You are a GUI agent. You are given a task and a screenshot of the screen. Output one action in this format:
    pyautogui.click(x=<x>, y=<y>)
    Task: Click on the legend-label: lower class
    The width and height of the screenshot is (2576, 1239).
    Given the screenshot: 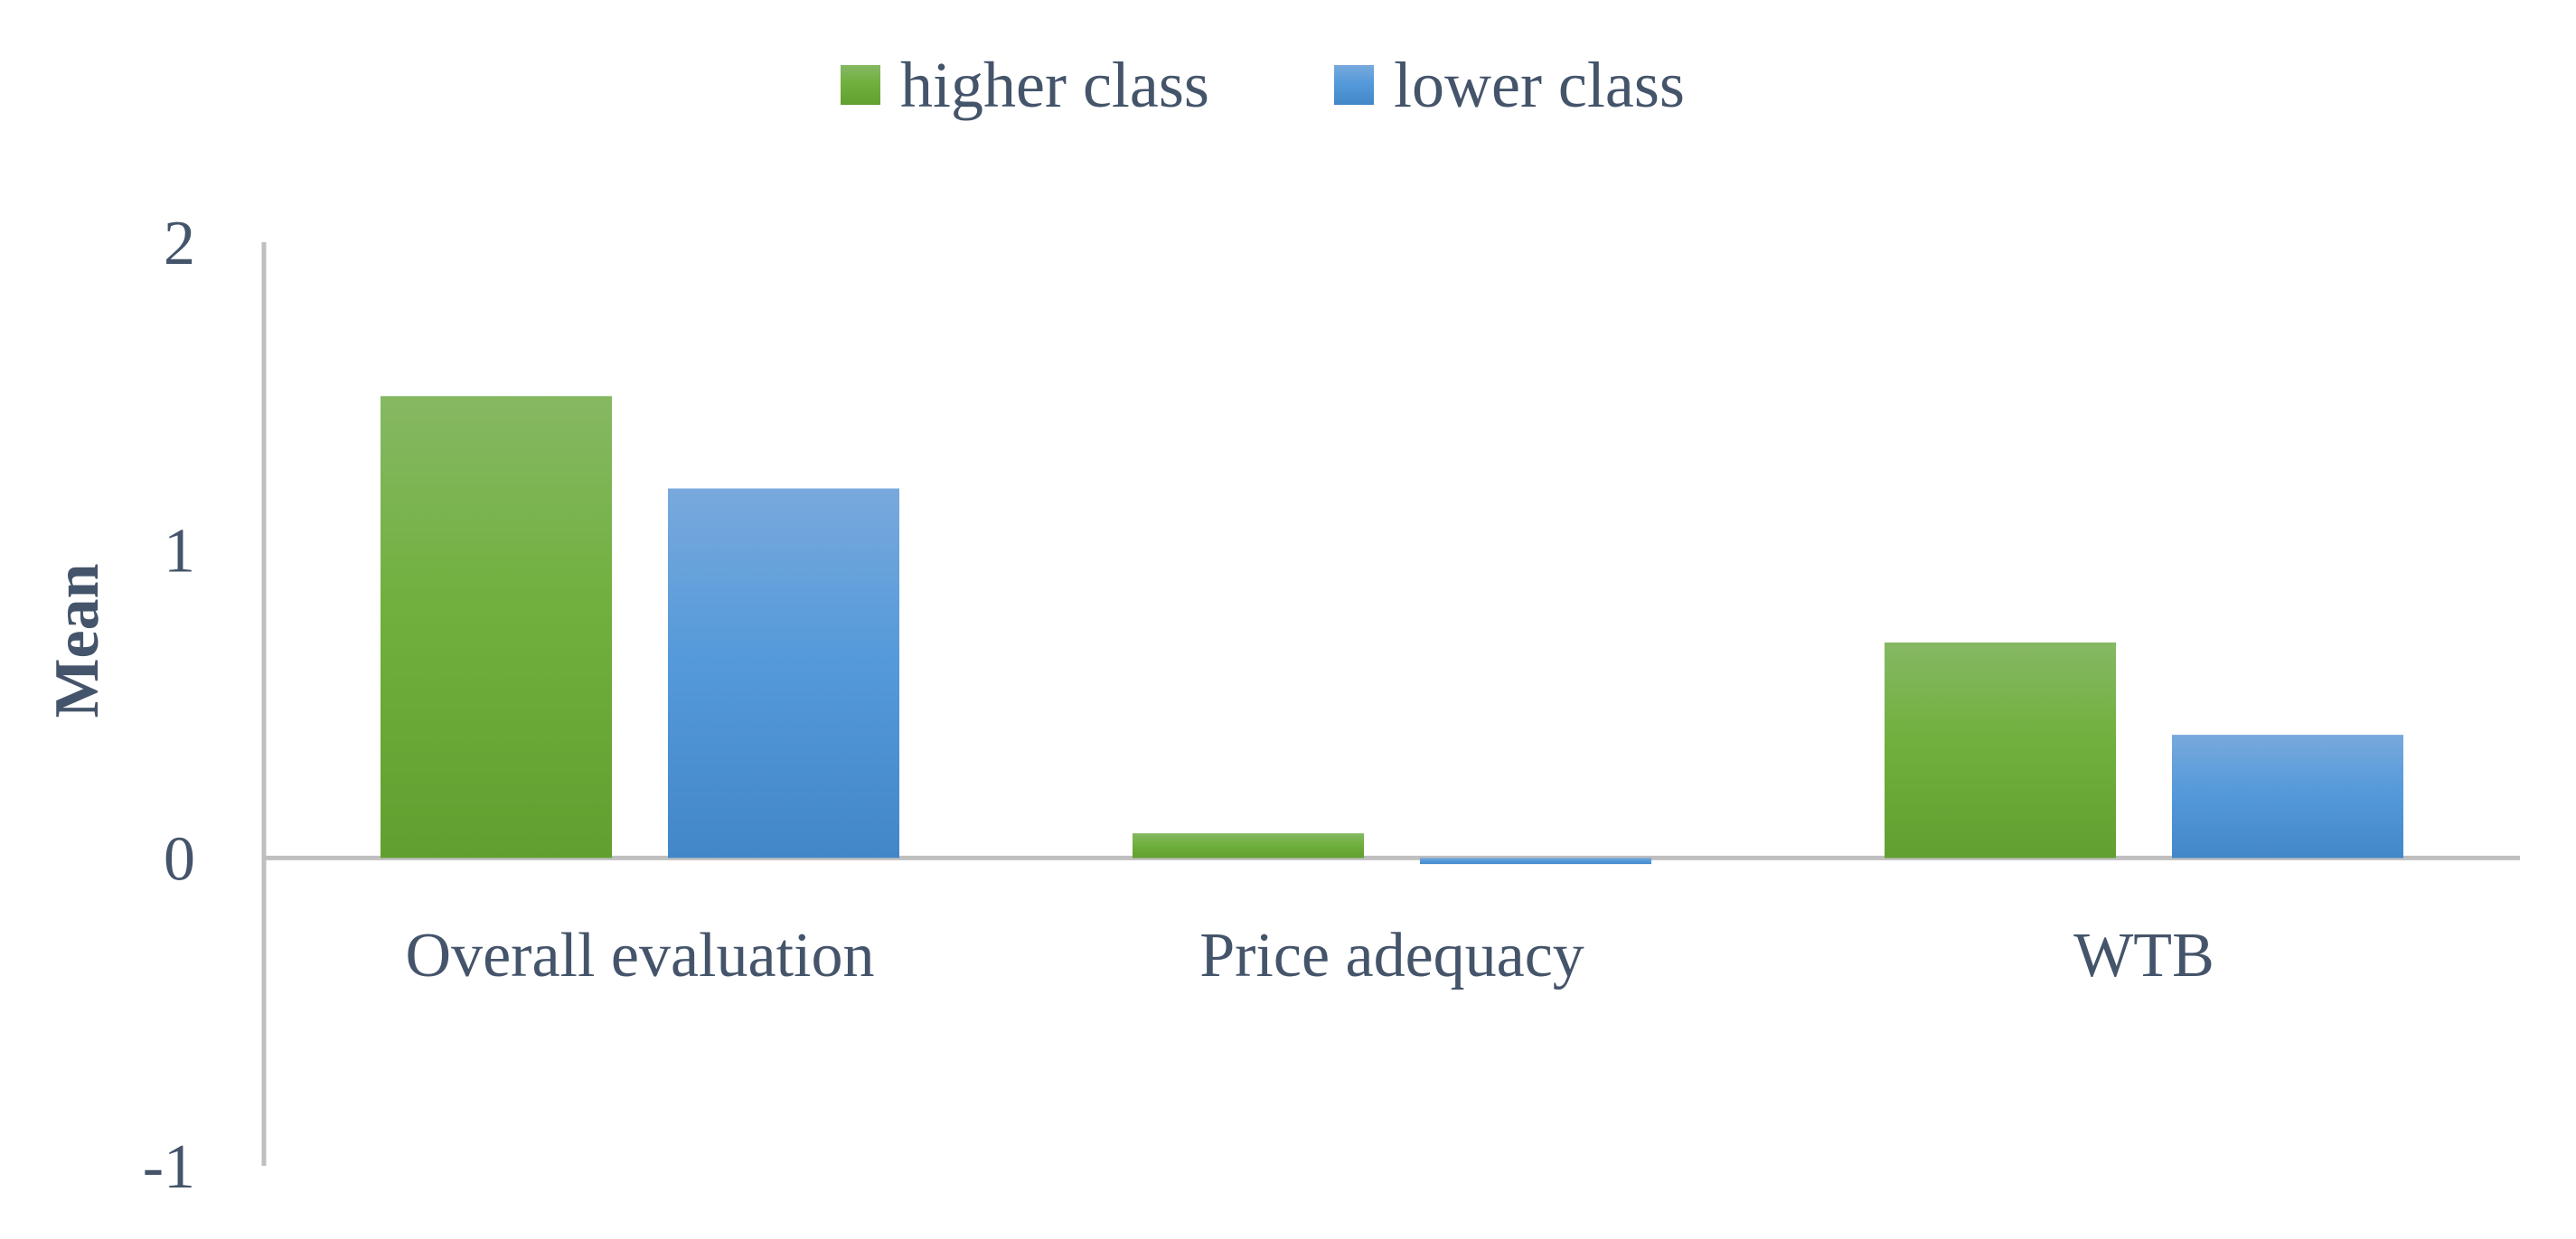 What is the action you would take?
    pyautogui.click(x=1539, y=85)
    